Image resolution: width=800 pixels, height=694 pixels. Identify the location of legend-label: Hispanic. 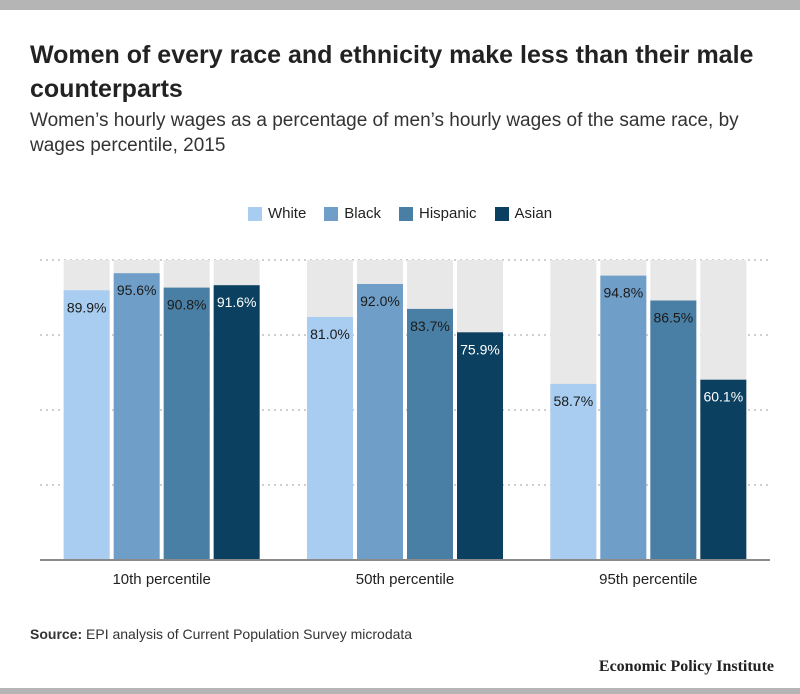
(447, 213).